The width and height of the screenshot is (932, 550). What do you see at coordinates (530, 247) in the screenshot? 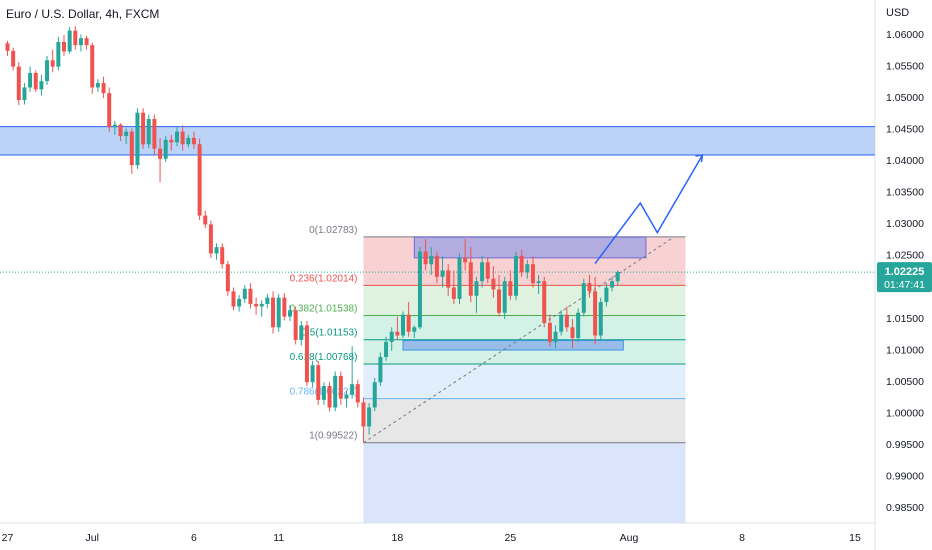
I see `range-box-top` at bounding box center [530, 247].